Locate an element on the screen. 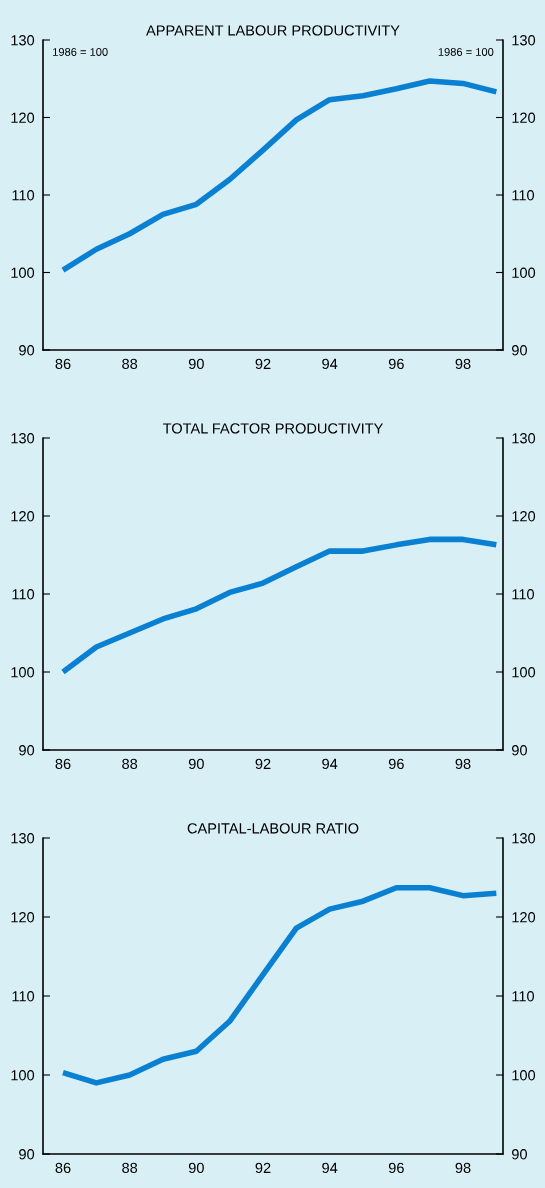 Image resolution: width=545 pixels, height=1188 pixels. chart-title: TOTAL FACTOR PRODUCTIVITY is located at coordinates (273, 428).